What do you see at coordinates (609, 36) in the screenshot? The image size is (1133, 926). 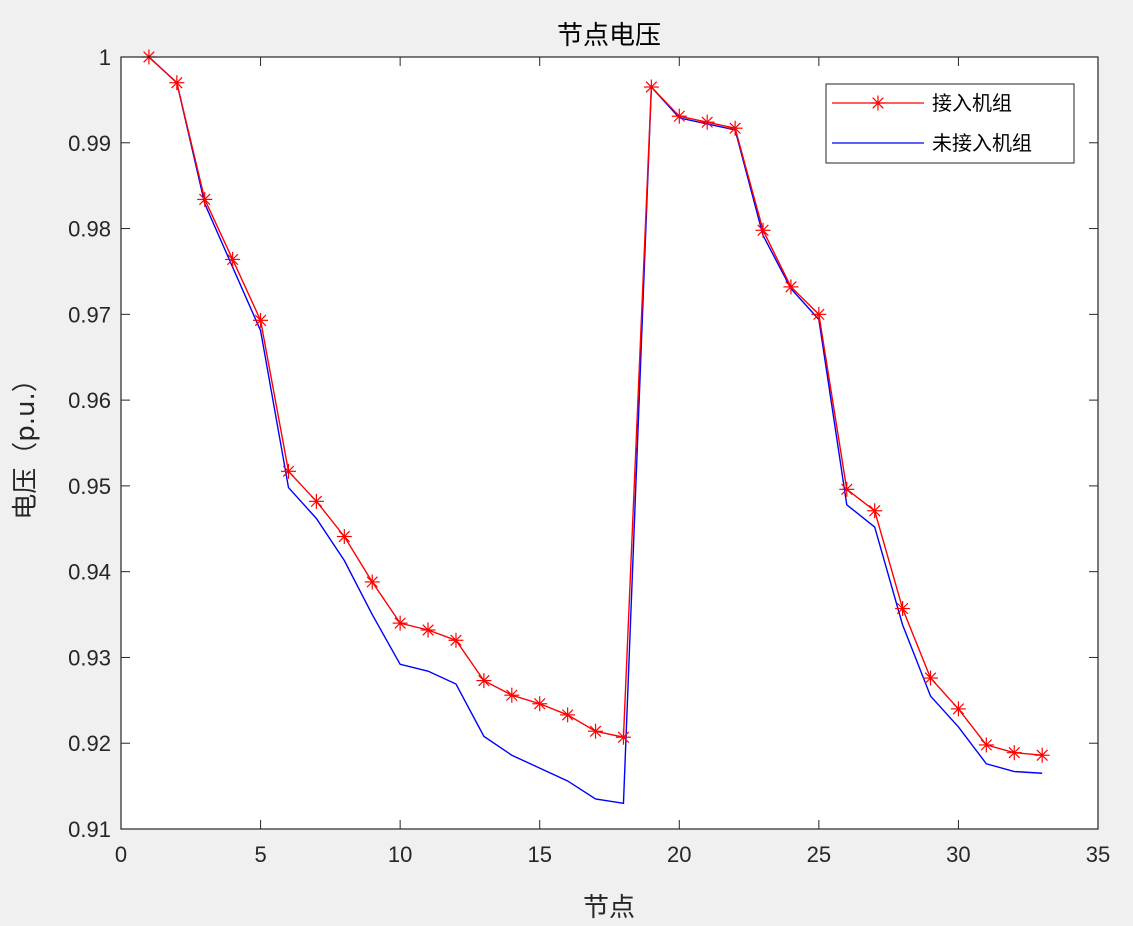 I see `chart-title: 节点电压` at bounding box center [609, 36].